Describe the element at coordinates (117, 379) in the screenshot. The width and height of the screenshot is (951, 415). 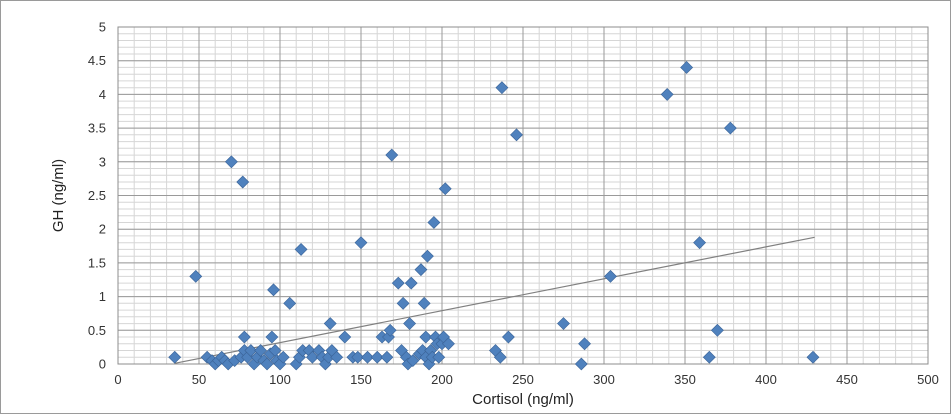
I see `x-tick-label: 0` at that location.